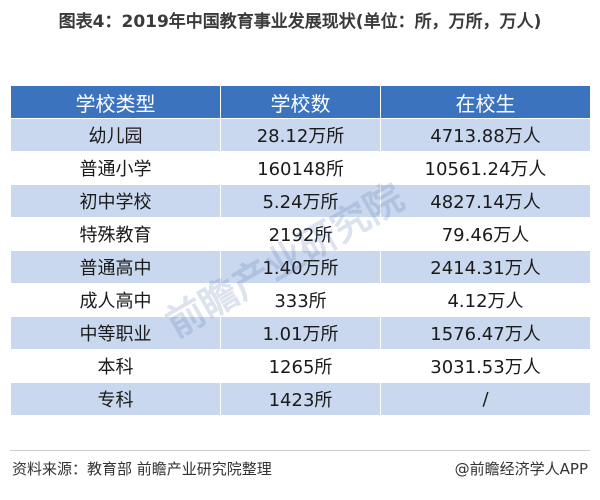  I want to click on cell-students: 10561.24万人, so click(485, 168).